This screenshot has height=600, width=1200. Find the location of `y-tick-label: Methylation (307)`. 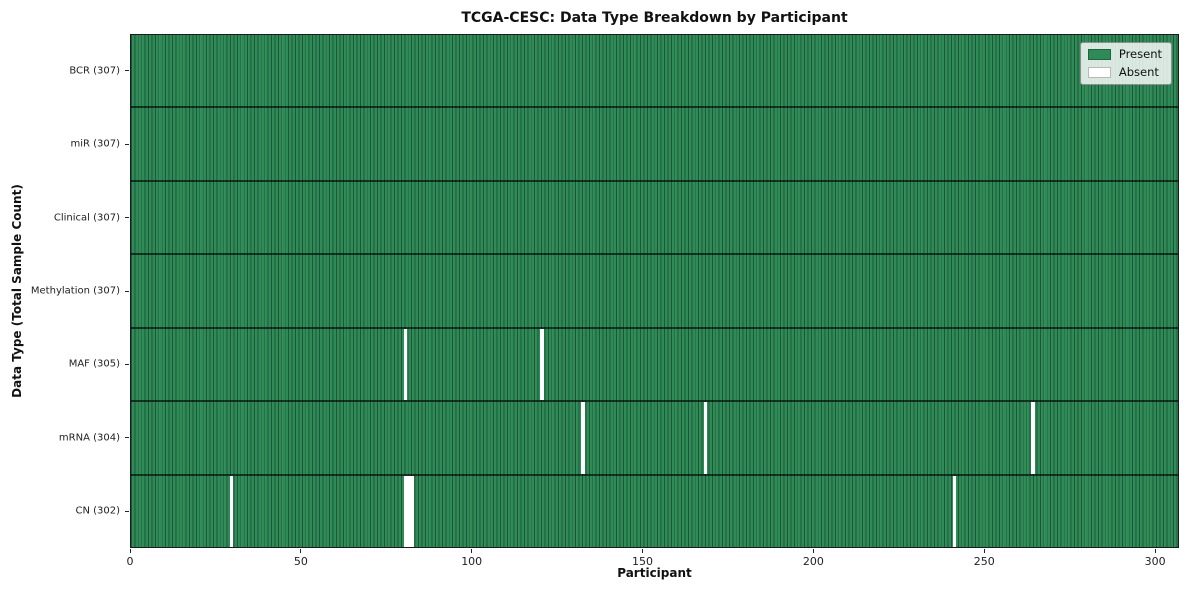

y-tick-label: Methylation (307) is located at coordinates (75, 291).